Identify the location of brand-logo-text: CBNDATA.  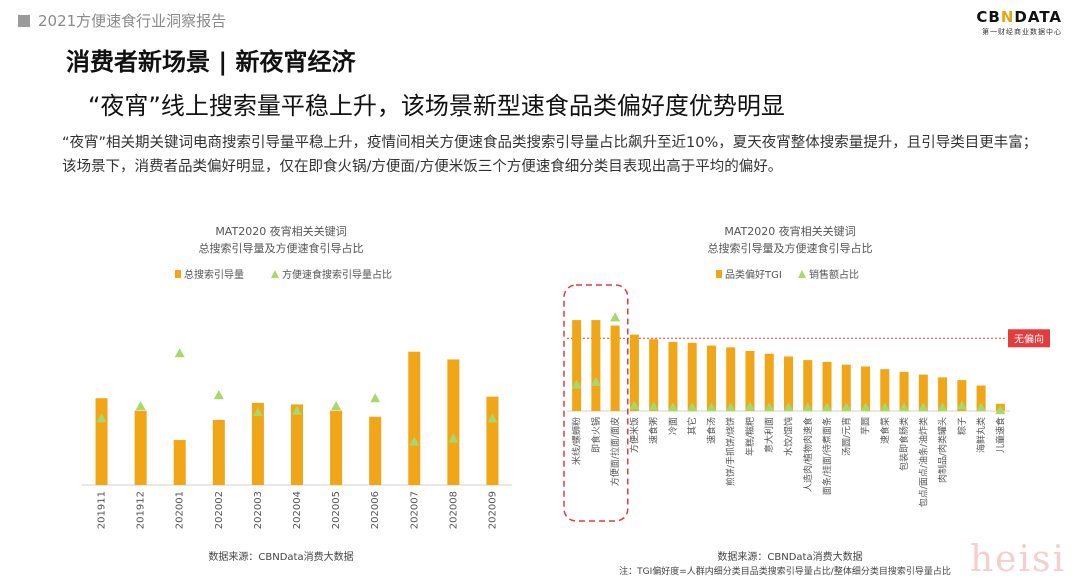
(1019, 17).